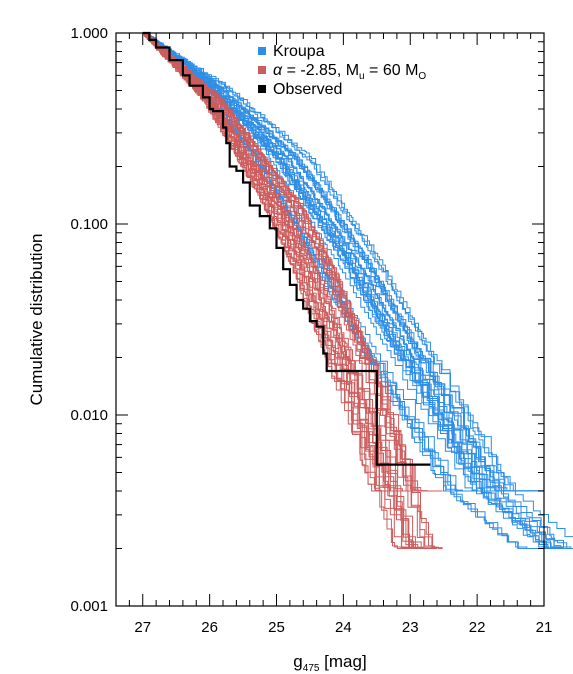 The height and width of the screenshot is (674, 573). I want to click on x-axis-title-unit: [mag], so click(342, 661).